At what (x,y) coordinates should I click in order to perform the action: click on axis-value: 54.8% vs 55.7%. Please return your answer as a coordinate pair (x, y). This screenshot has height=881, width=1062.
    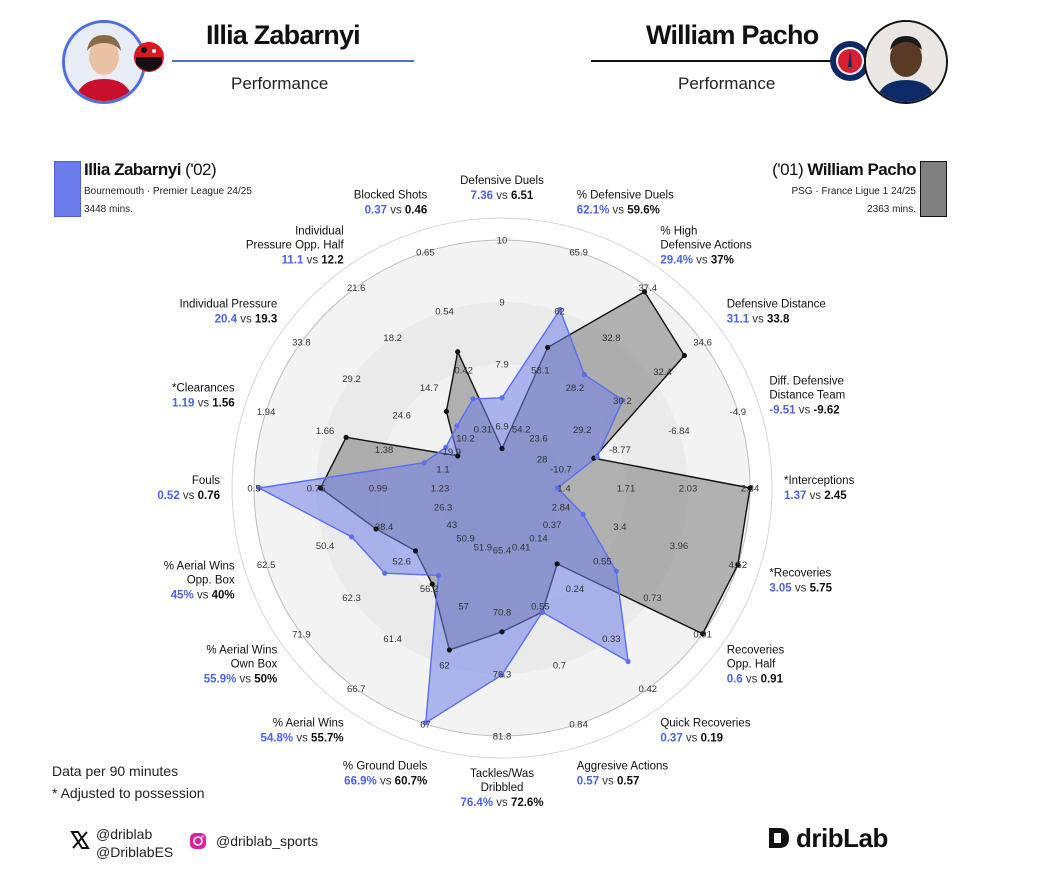
    Looking at the image, I should click on (302, 739).